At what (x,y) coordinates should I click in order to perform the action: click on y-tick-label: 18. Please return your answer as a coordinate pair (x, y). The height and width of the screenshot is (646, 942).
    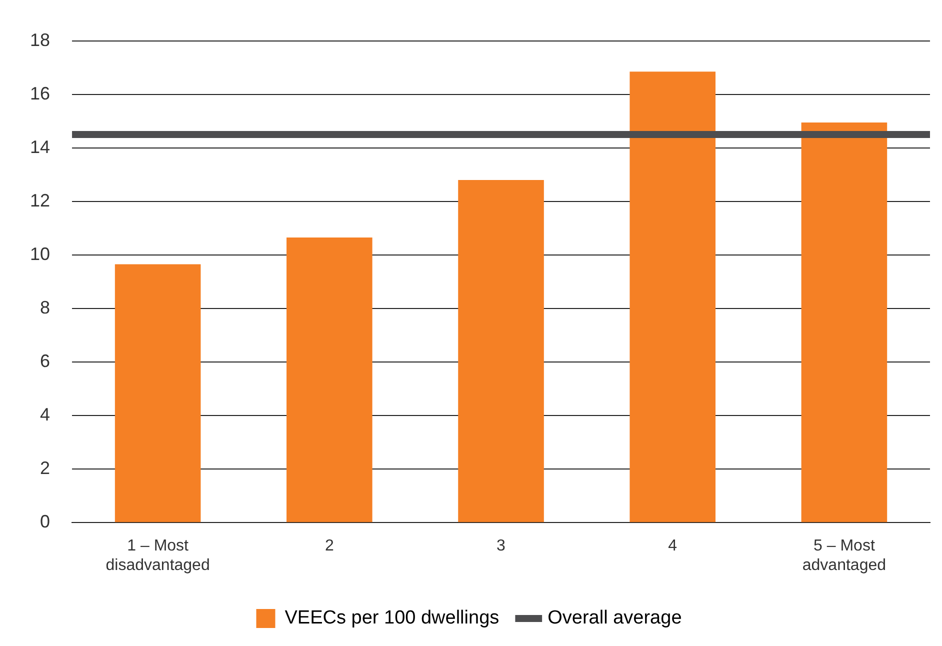
    Looking at the image, I should click on (40, 40).